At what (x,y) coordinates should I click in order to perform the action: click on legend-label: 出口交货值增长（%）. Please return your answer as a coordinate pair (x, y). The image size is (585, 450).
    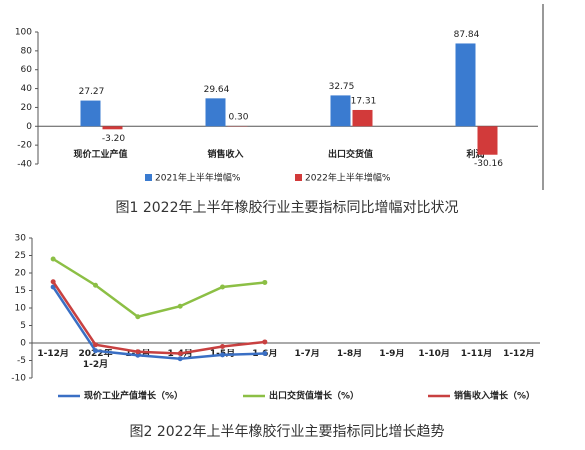
    Looking at the image, I should click on (314, 396).